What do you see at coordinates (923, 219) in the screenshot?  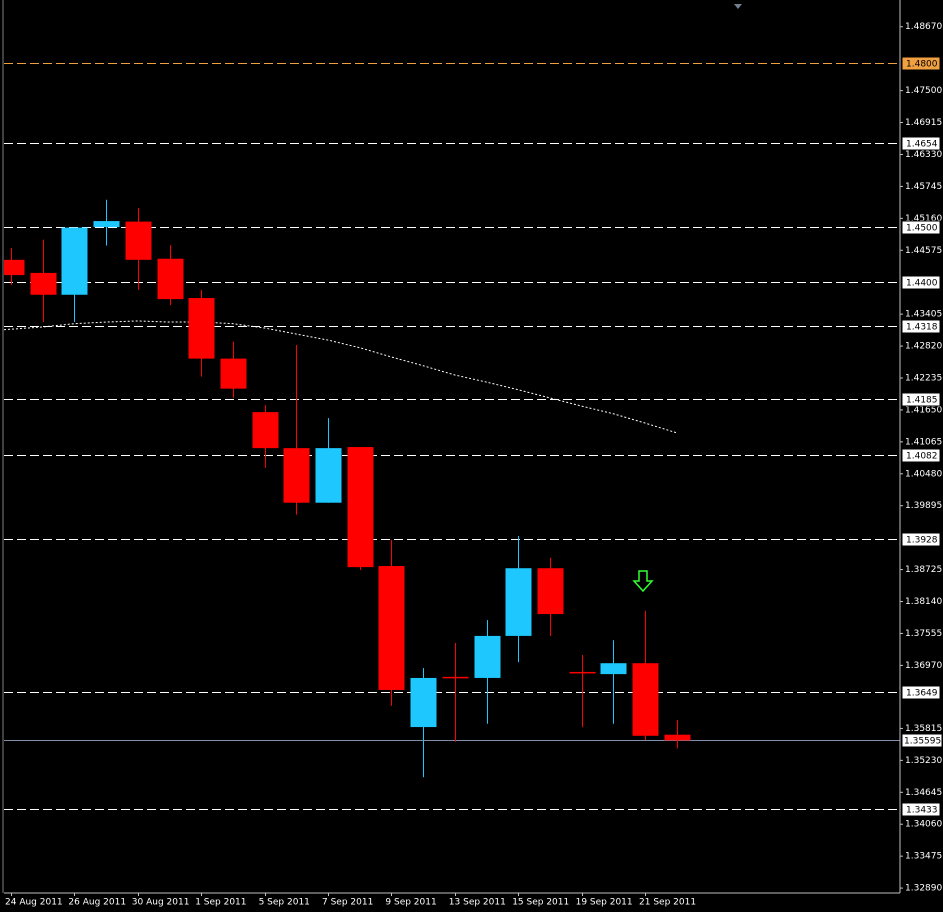 I see `y-tick-label: 1.45160` at bounding box center [923, 219].